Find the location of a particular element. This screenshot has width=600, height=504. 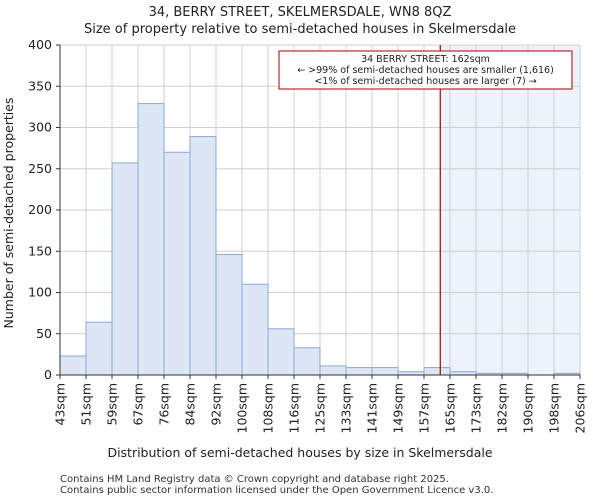

x-tick-label: 84sqm is located at coordinates (190, 404).